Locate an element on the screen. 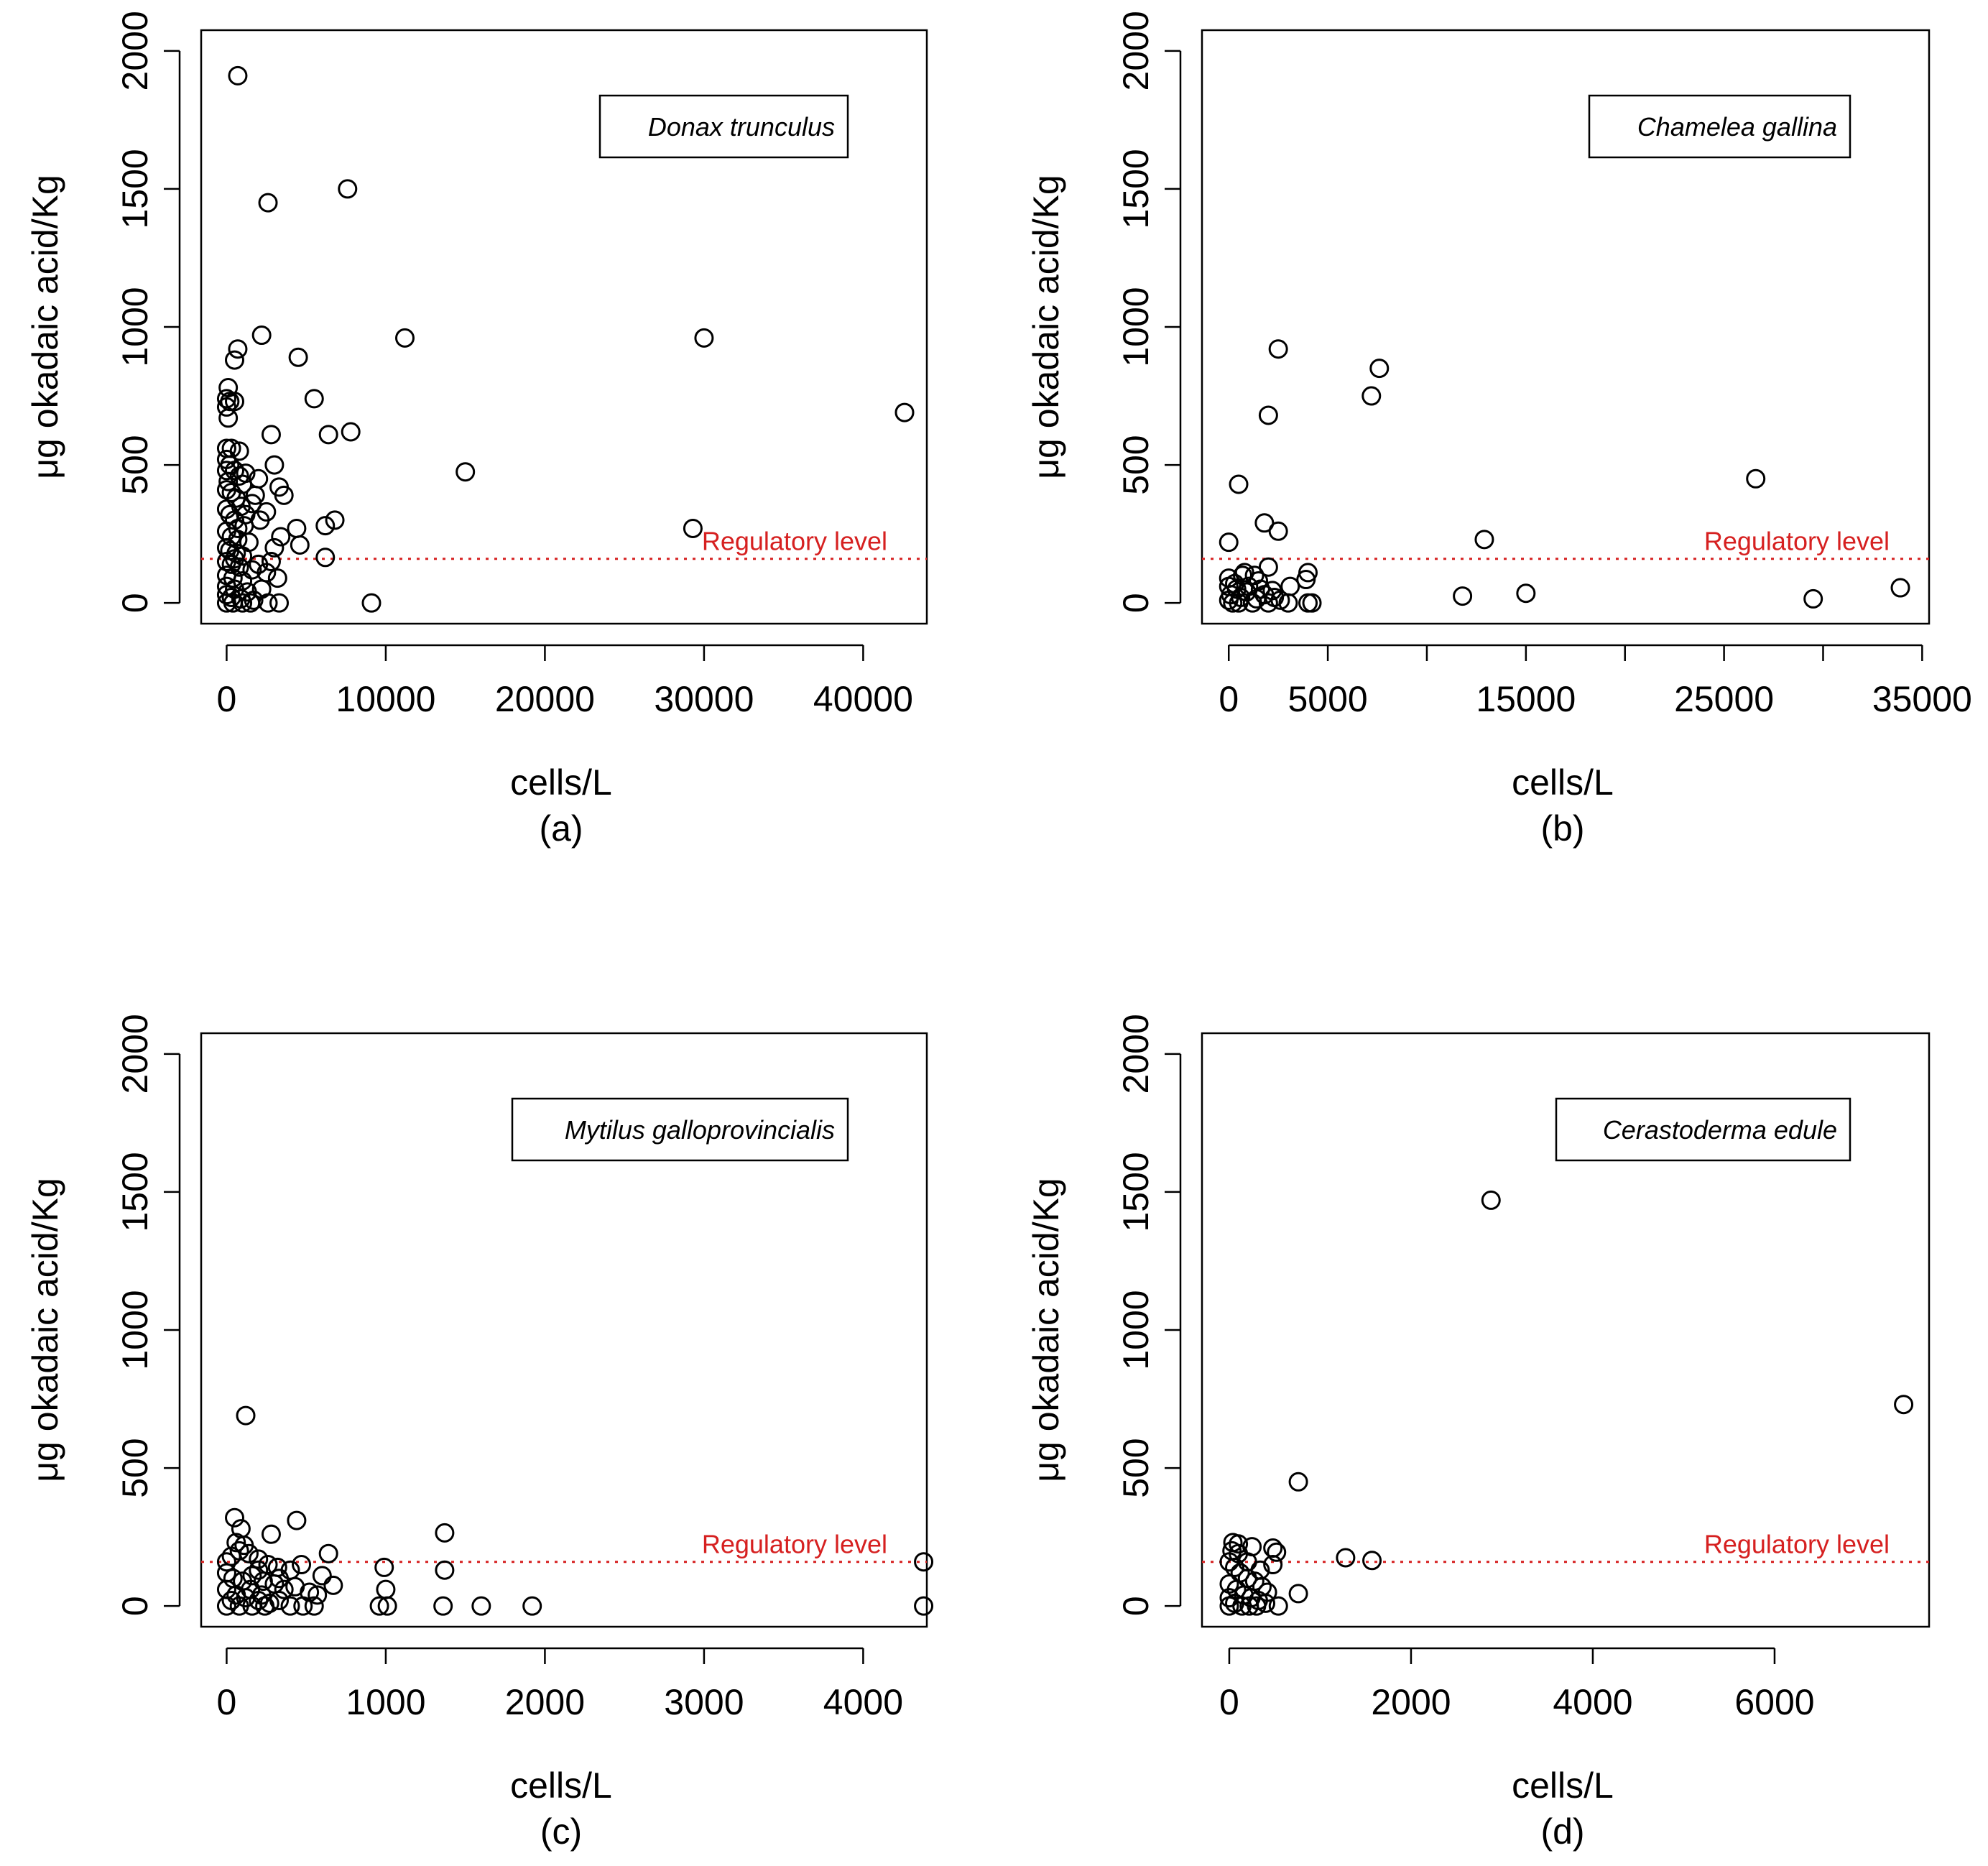  legend-species-label: Chamelea gallina is located at coordinates (1737, 127).